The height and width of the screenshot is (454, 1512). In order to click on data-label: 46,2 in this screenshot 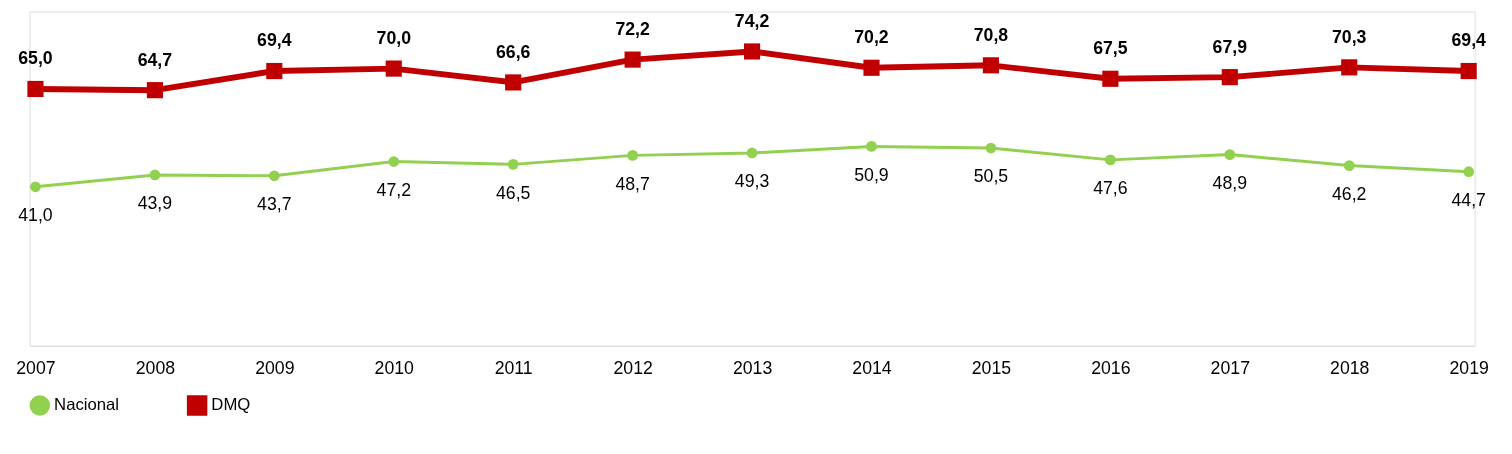, I will do `click(1349, 194)`.